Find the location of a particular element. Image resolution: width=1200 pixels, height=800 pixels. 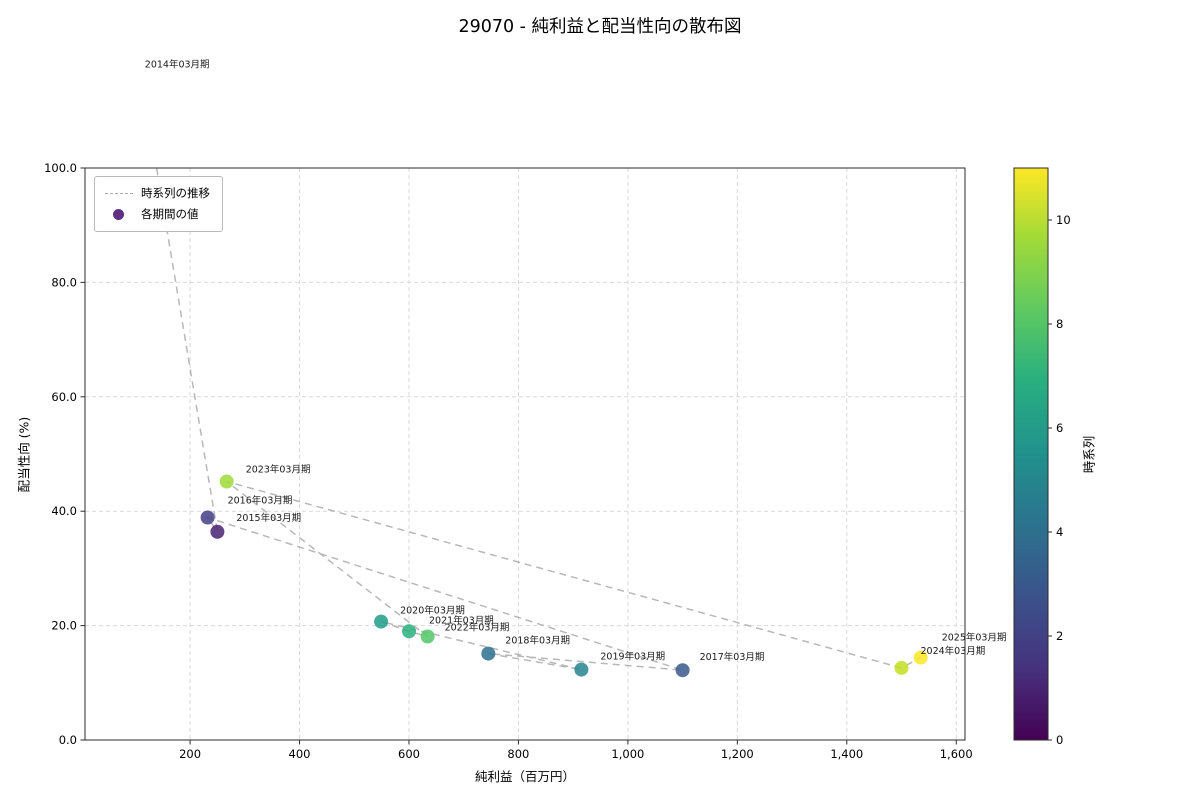

x-tick-label: 1,000 is located at coordinates (627, 754).